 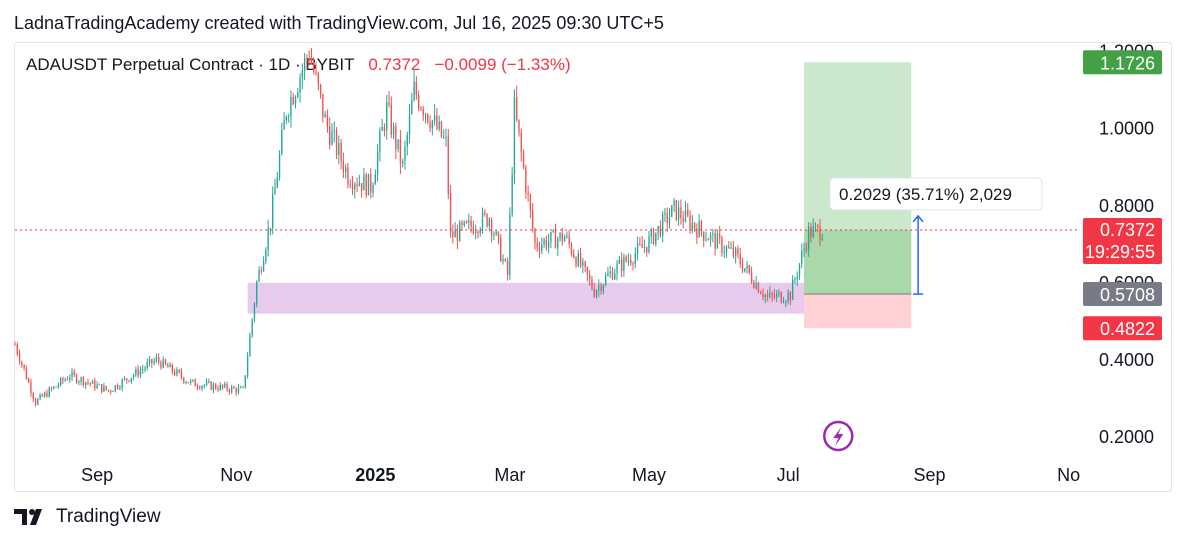 What do you see at coordinates (1126, 360) in the screenshot?
I see `y-axis-tick-label: 0.4000` at bounding box center [1126, 360].